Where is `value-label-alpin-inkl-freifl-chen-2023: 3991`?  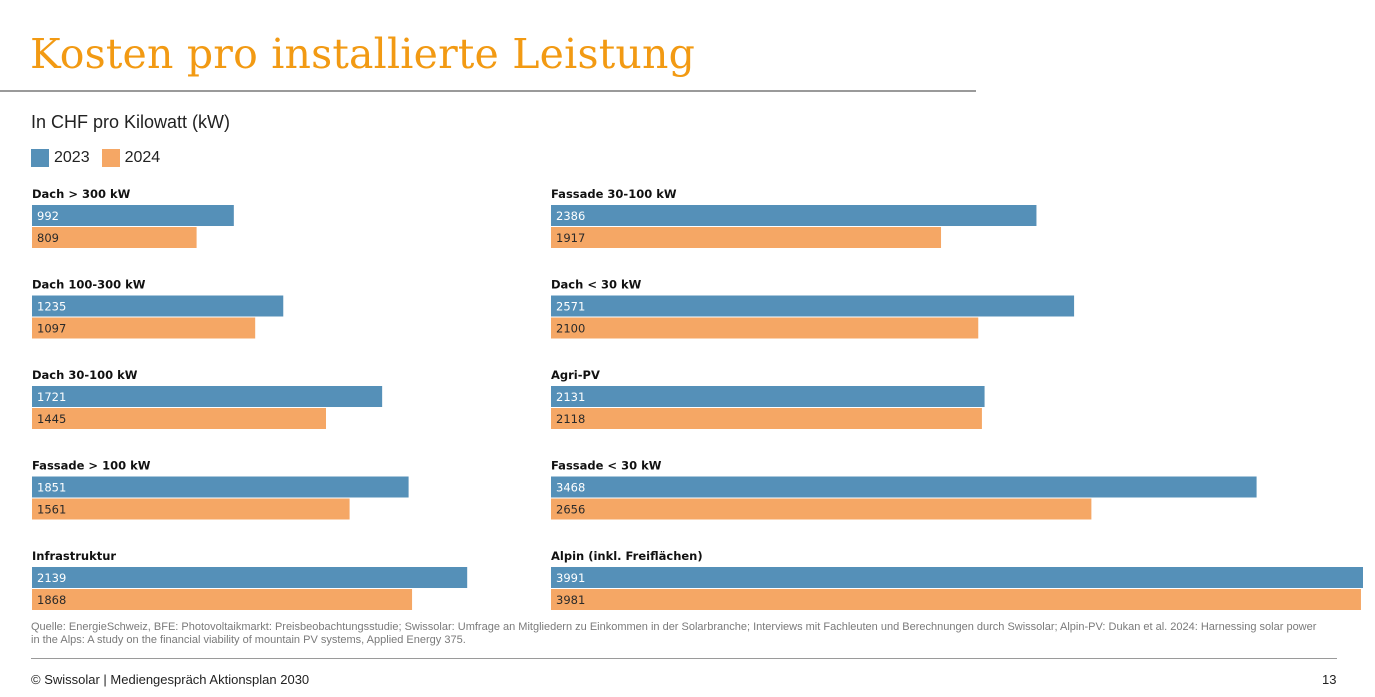 value-label-alpin-inkl-freifl-chen-2023: 3991 is located at coordinates (570, 578).